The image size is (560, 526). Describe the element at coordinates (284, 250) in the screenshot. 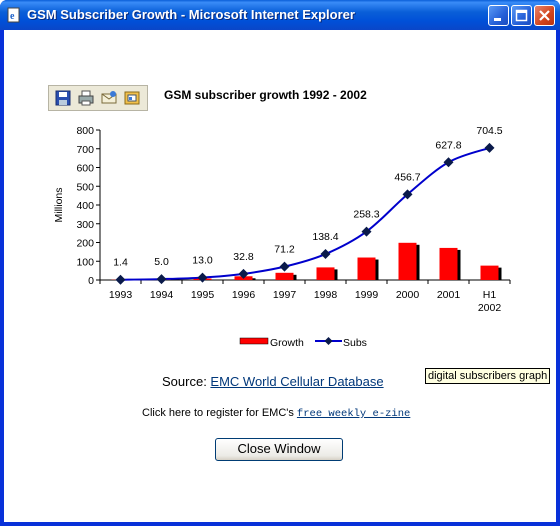

I see `data-label: 71.2` at that location.